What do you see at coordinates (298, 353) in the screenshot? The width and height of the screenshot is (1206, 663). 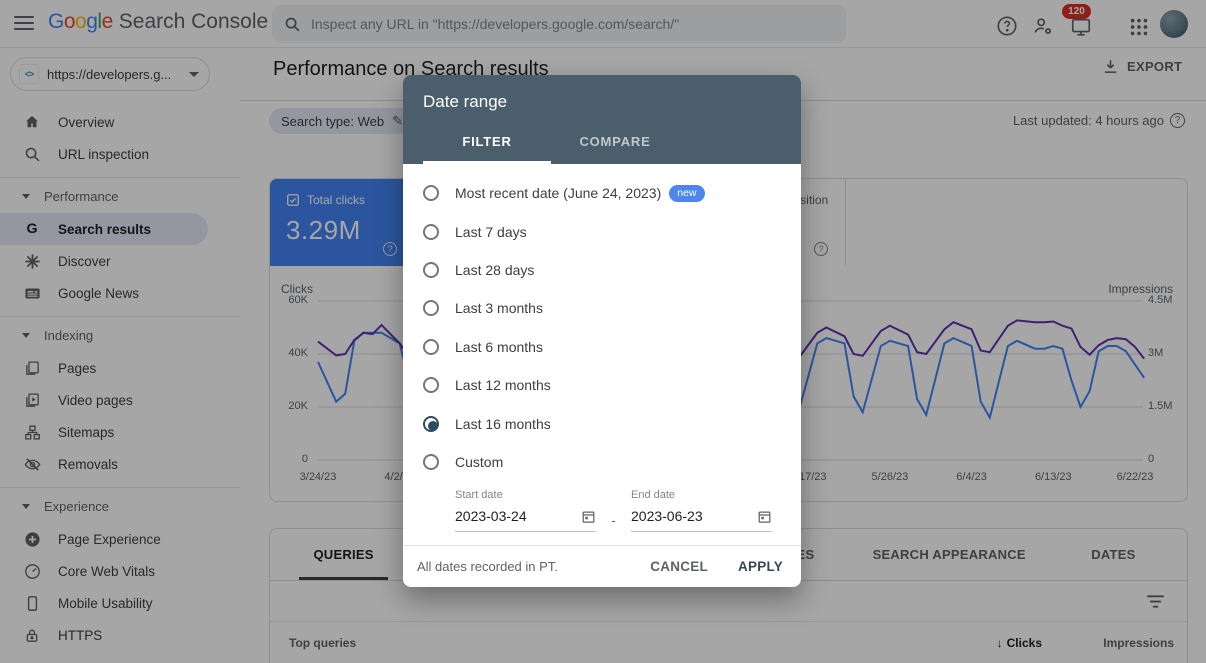 I see `left-axis-tick: 40K` at bounding box center [298, 353].